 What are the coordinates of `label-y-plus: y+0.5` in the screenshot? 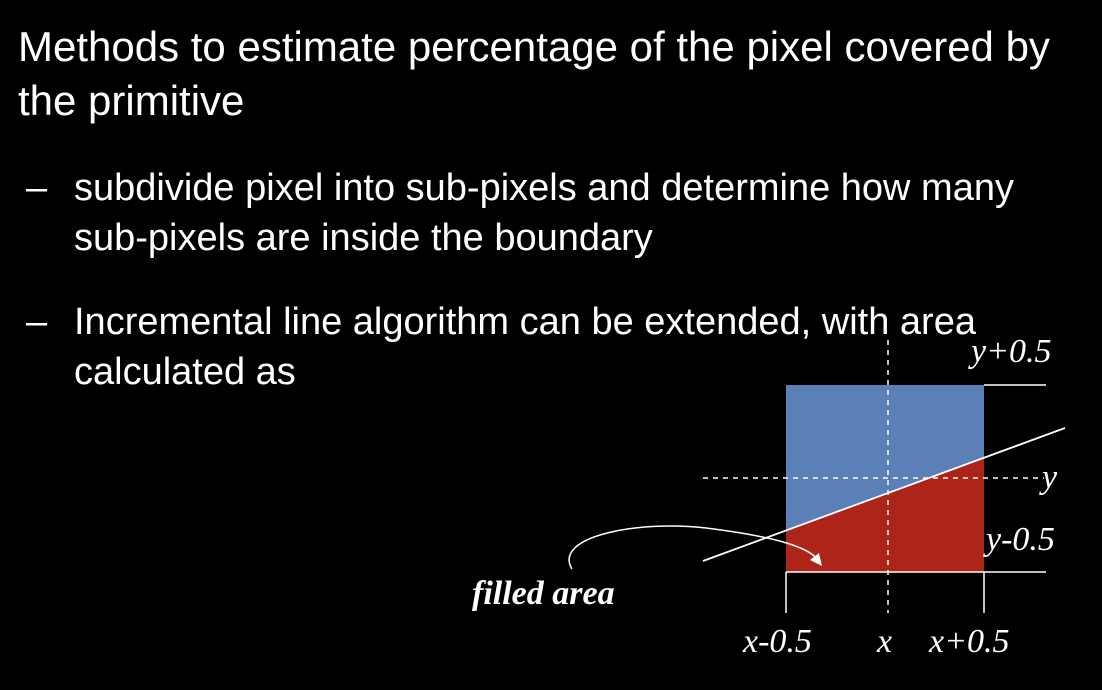 It's located at (1010, 351).